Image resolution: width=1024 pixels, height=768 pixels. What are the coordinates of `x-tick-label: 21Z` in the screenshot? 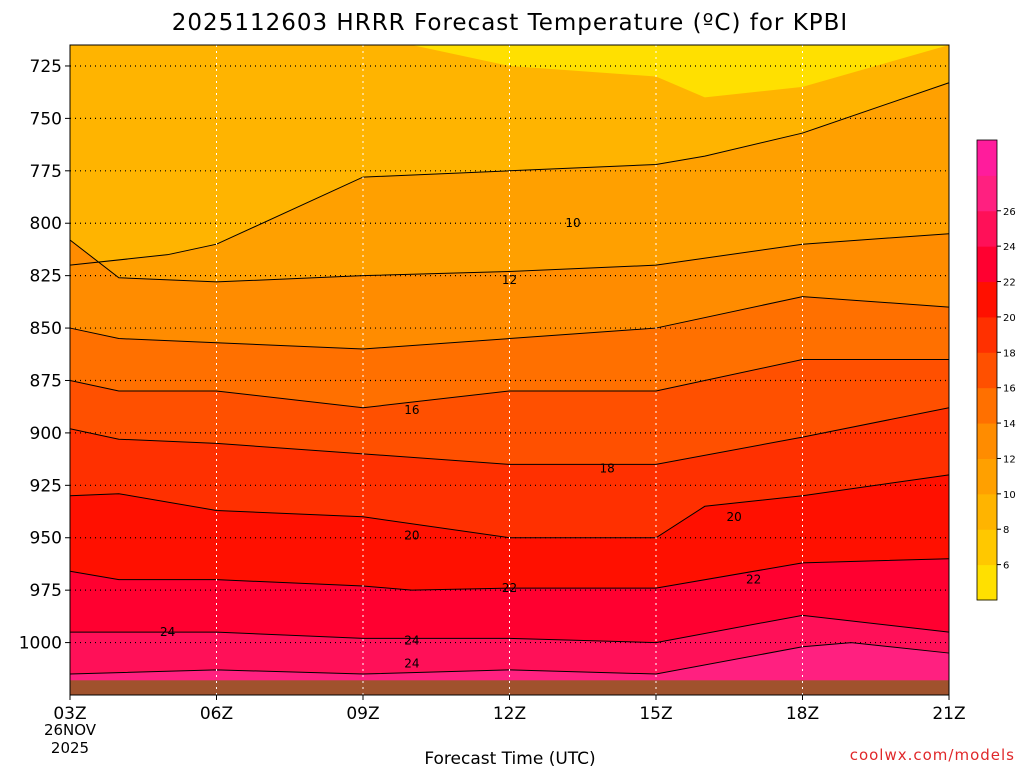 It's located at (948, 714).